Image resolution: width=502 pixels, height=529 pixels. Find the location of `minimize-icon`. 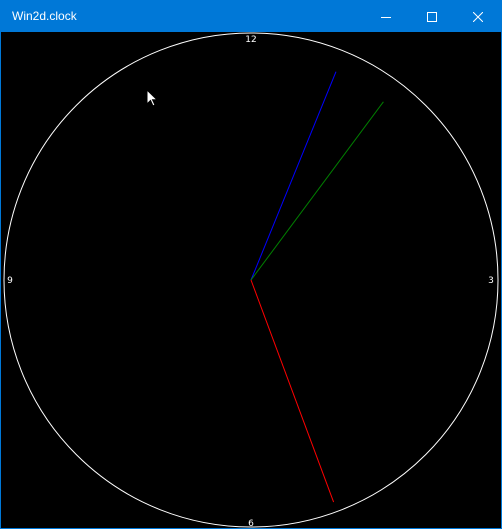

minimize-icon is located at coordinates (386, 17).